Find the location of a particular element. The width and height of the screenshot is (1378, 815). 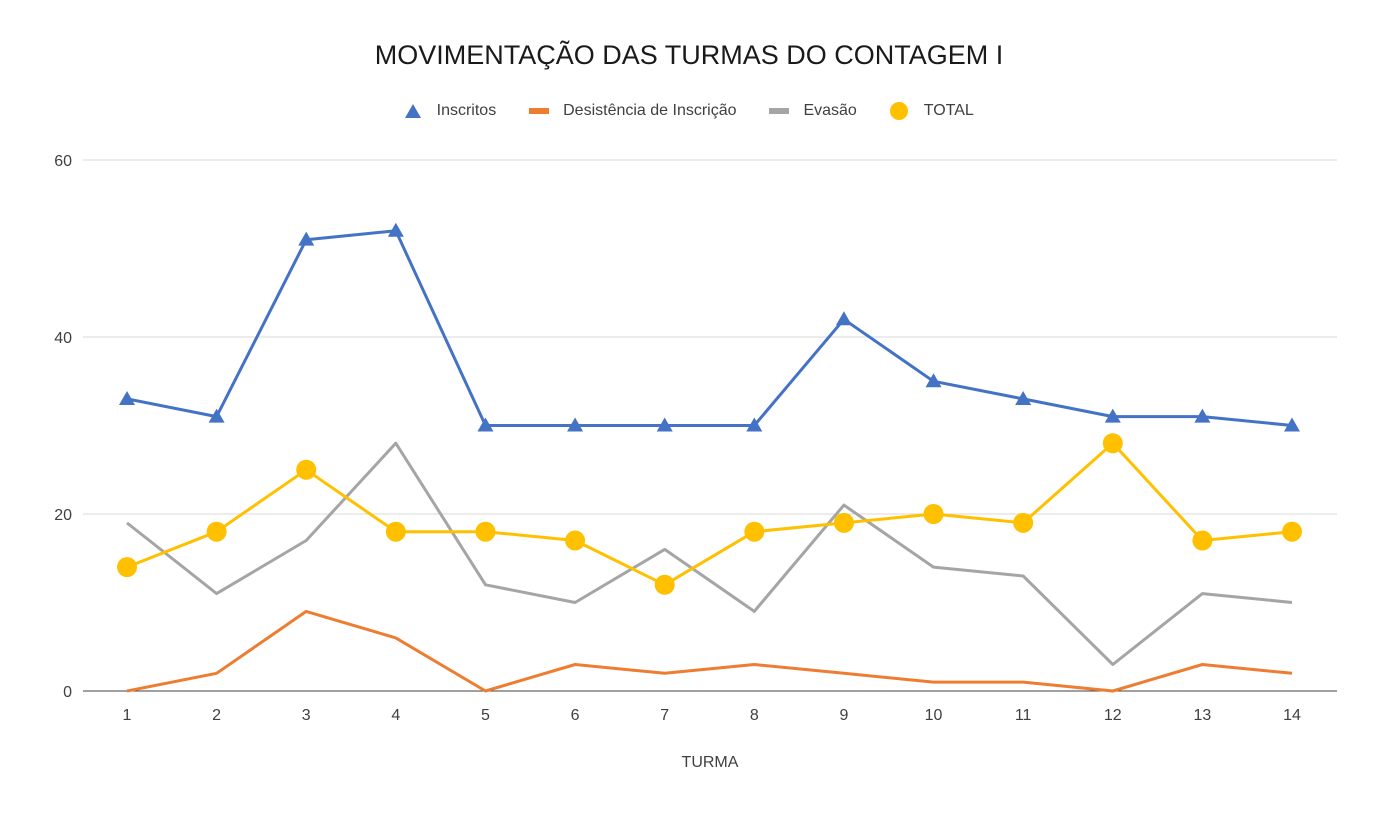

x-tick-label: 6 is located at coordinates (575, 715).